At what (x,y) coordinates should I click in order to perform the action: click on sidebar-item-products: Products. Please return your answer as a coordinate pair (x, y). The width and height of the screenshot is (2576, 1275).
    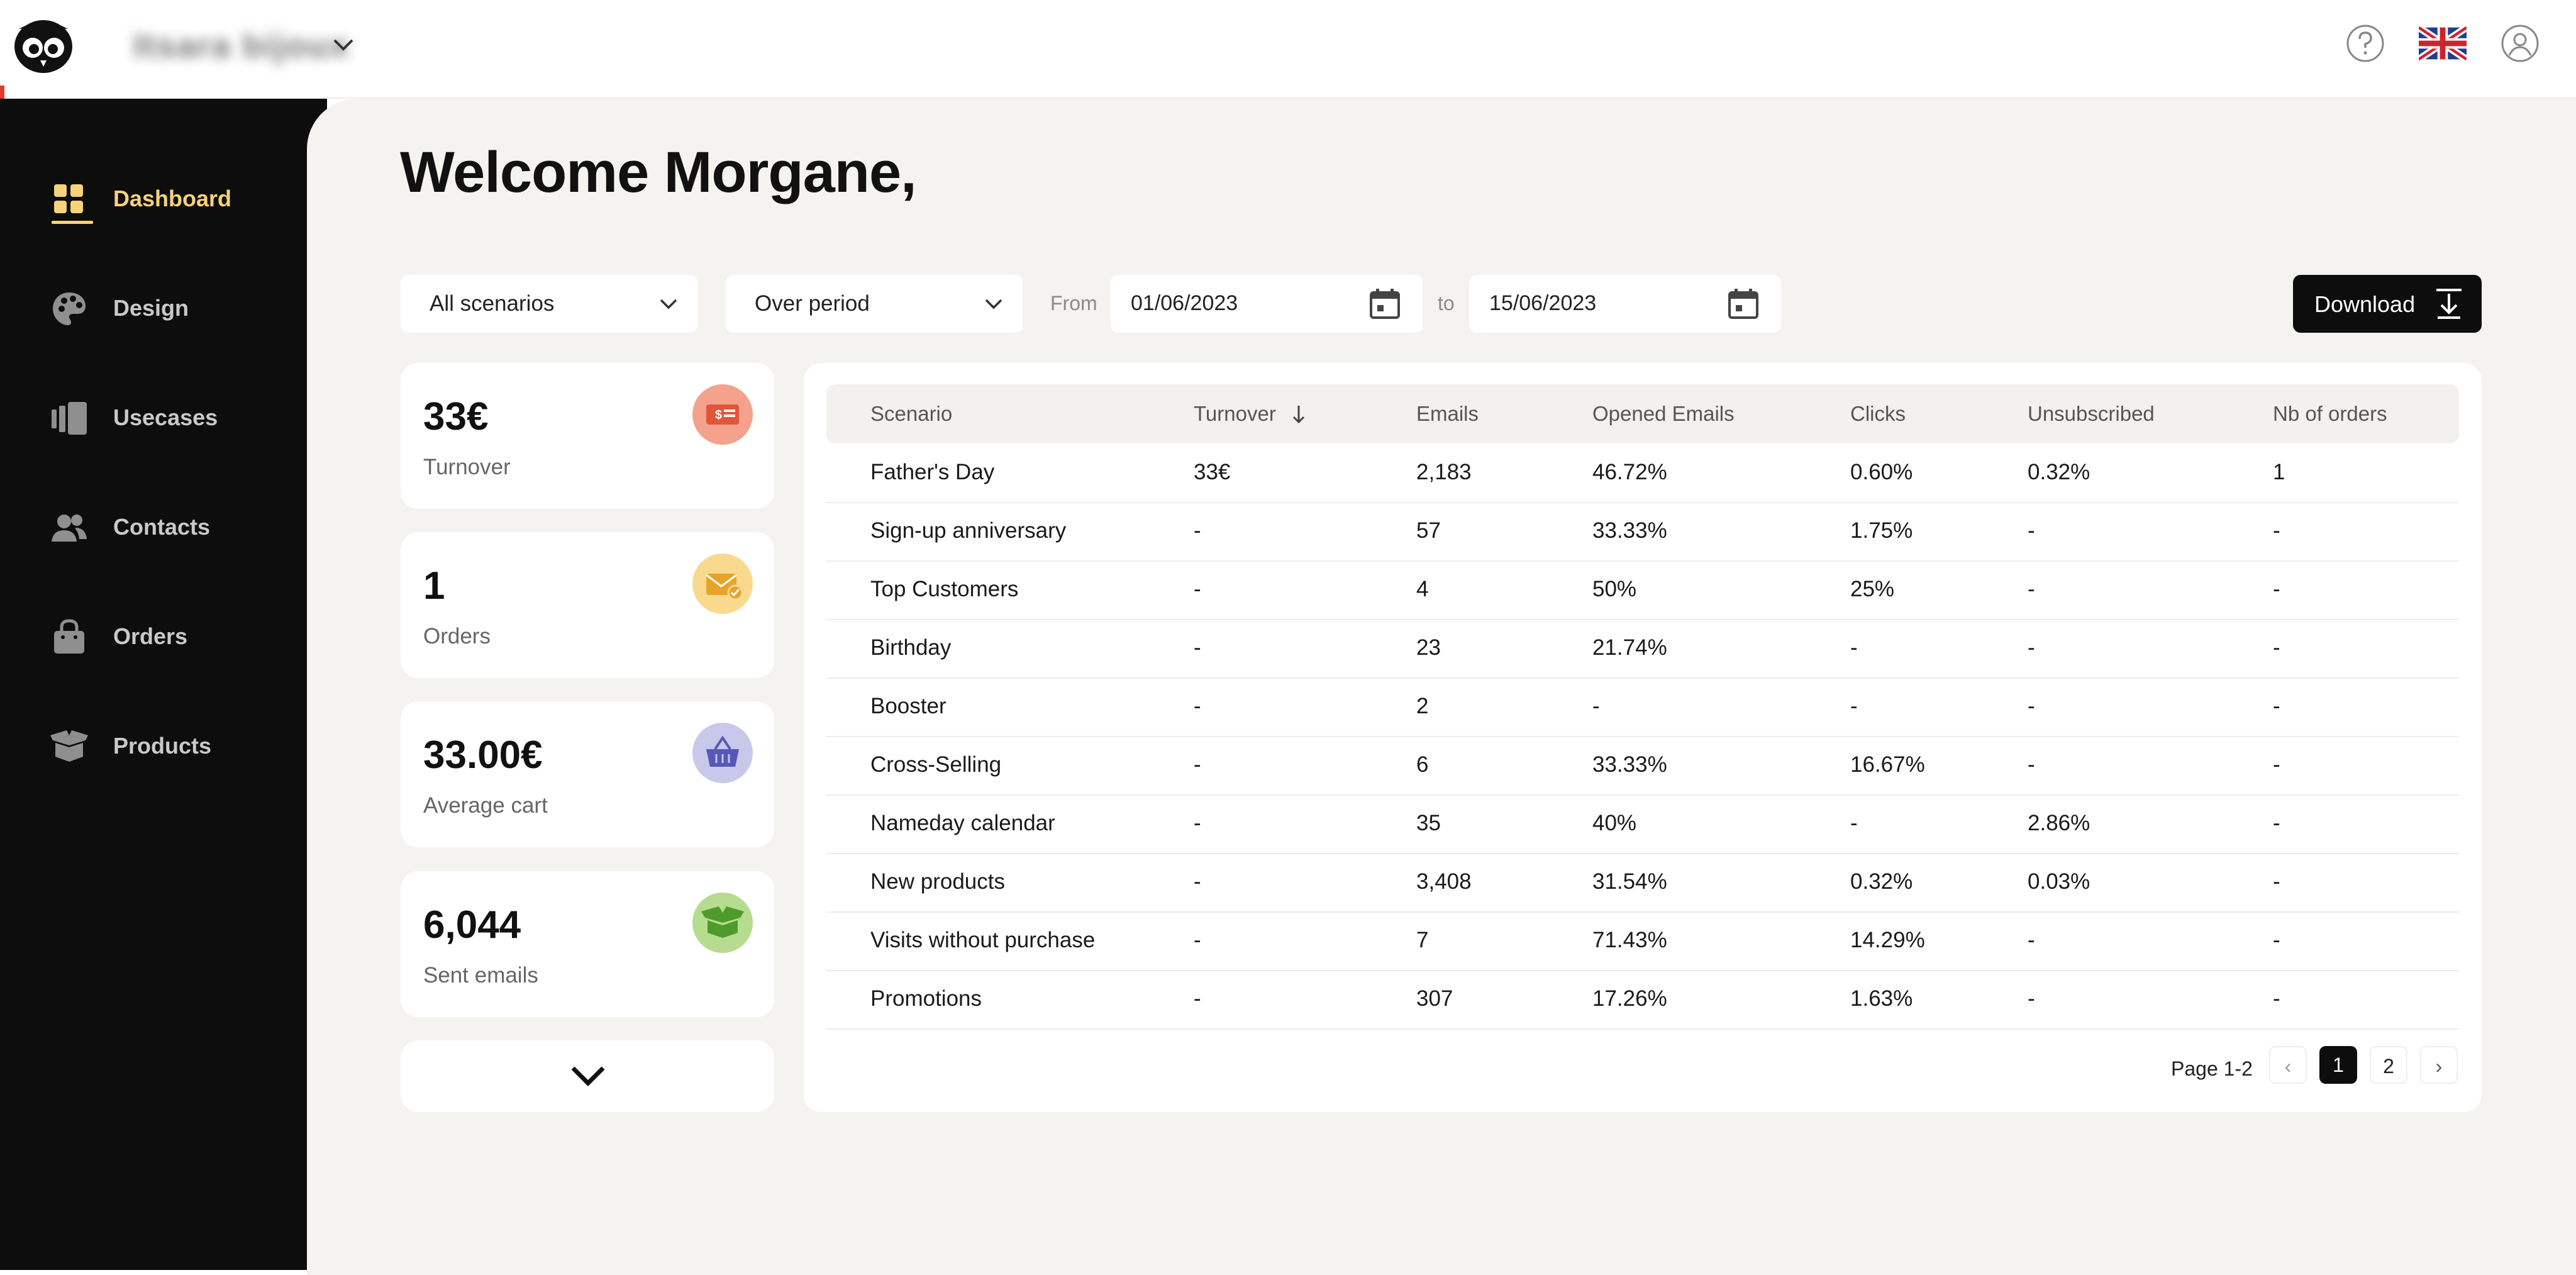
    Looking at the image, I should click on (182, 746).